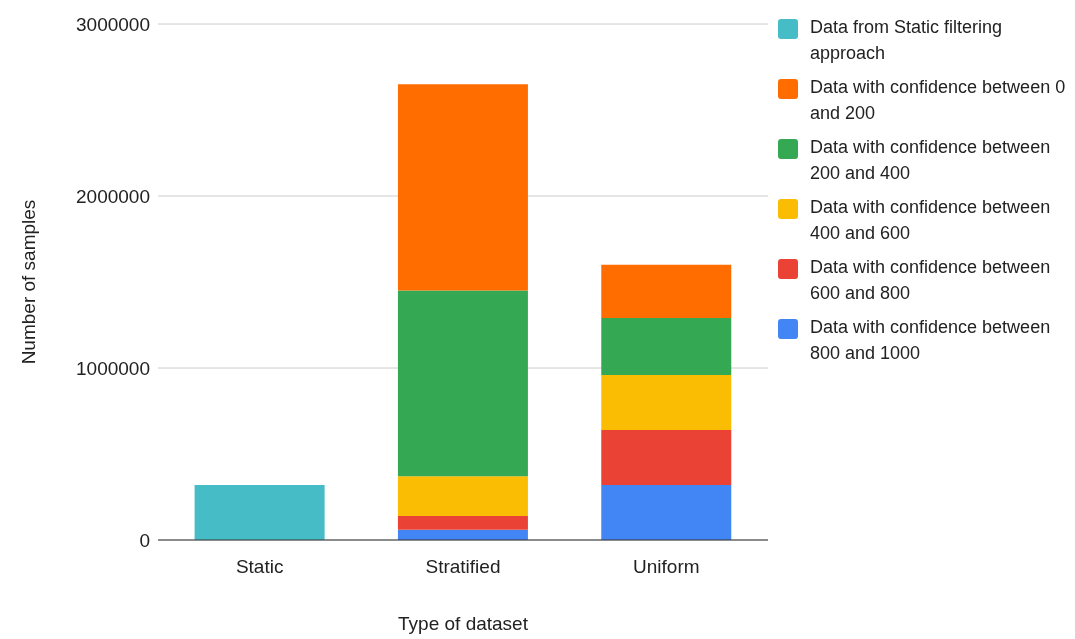 Image resolution: width=1075 pixels, height=639 pixels. I want to click on legend-label: Data with confidence between 400 and 600, so click(931, 220).